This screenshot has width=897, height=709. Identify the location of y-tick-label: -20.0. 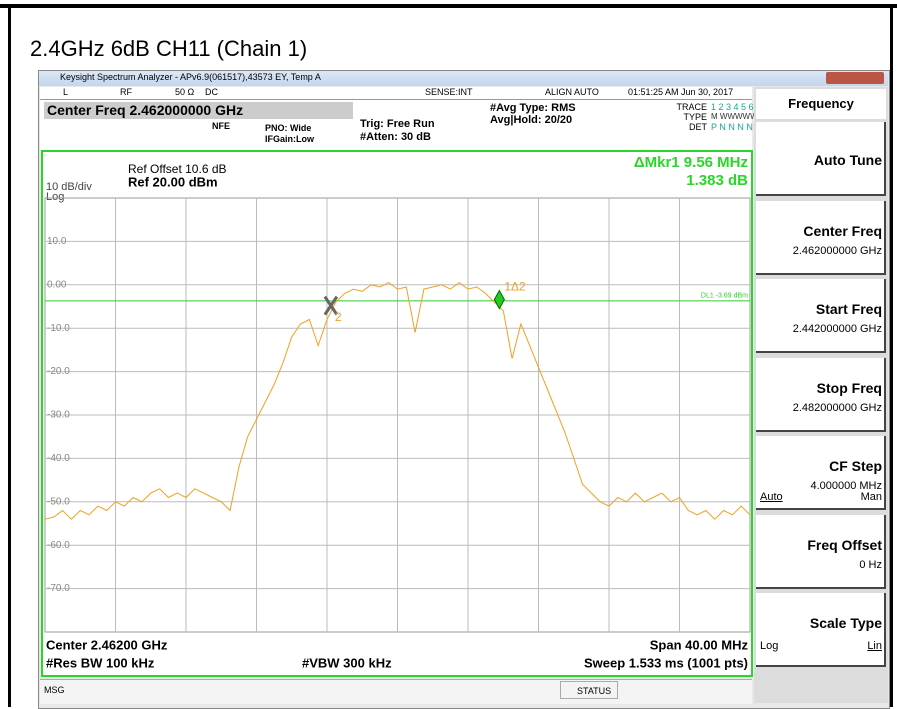
(58, 371).